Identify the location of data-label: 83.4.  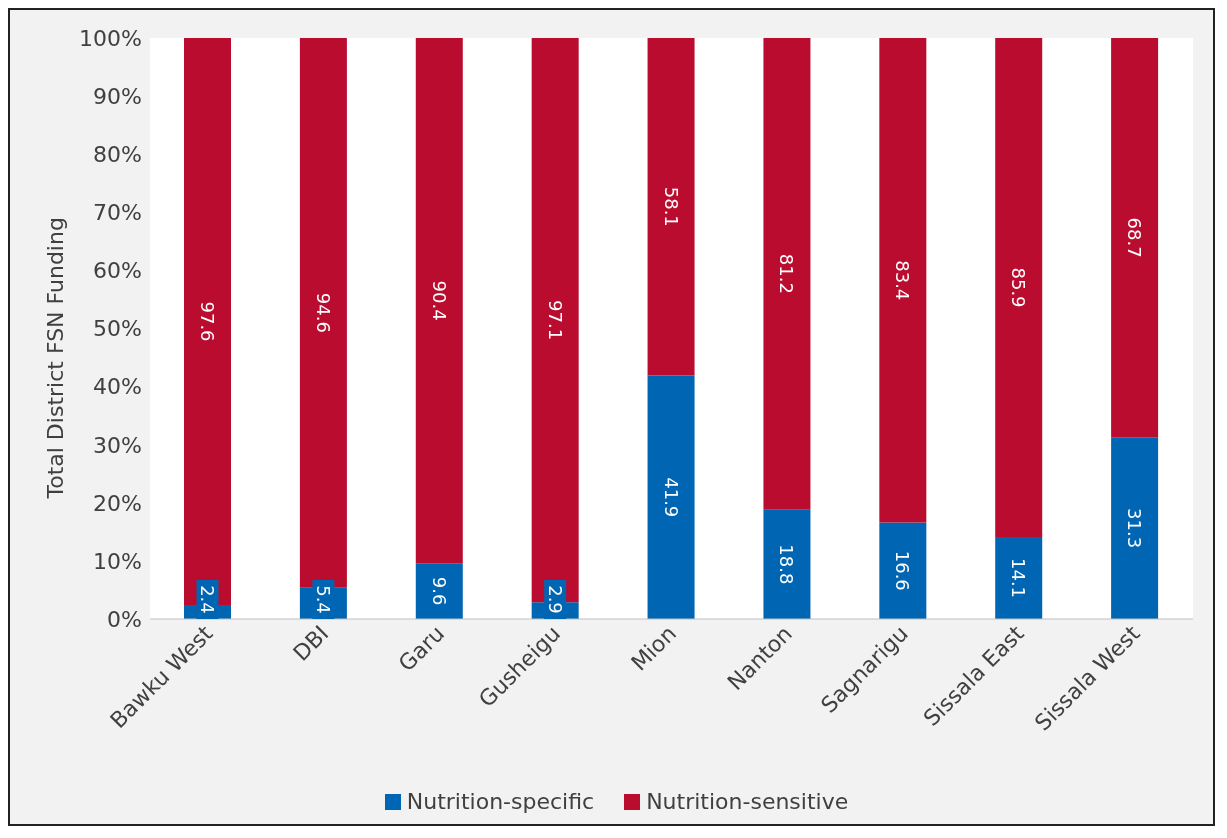
(903, 280).